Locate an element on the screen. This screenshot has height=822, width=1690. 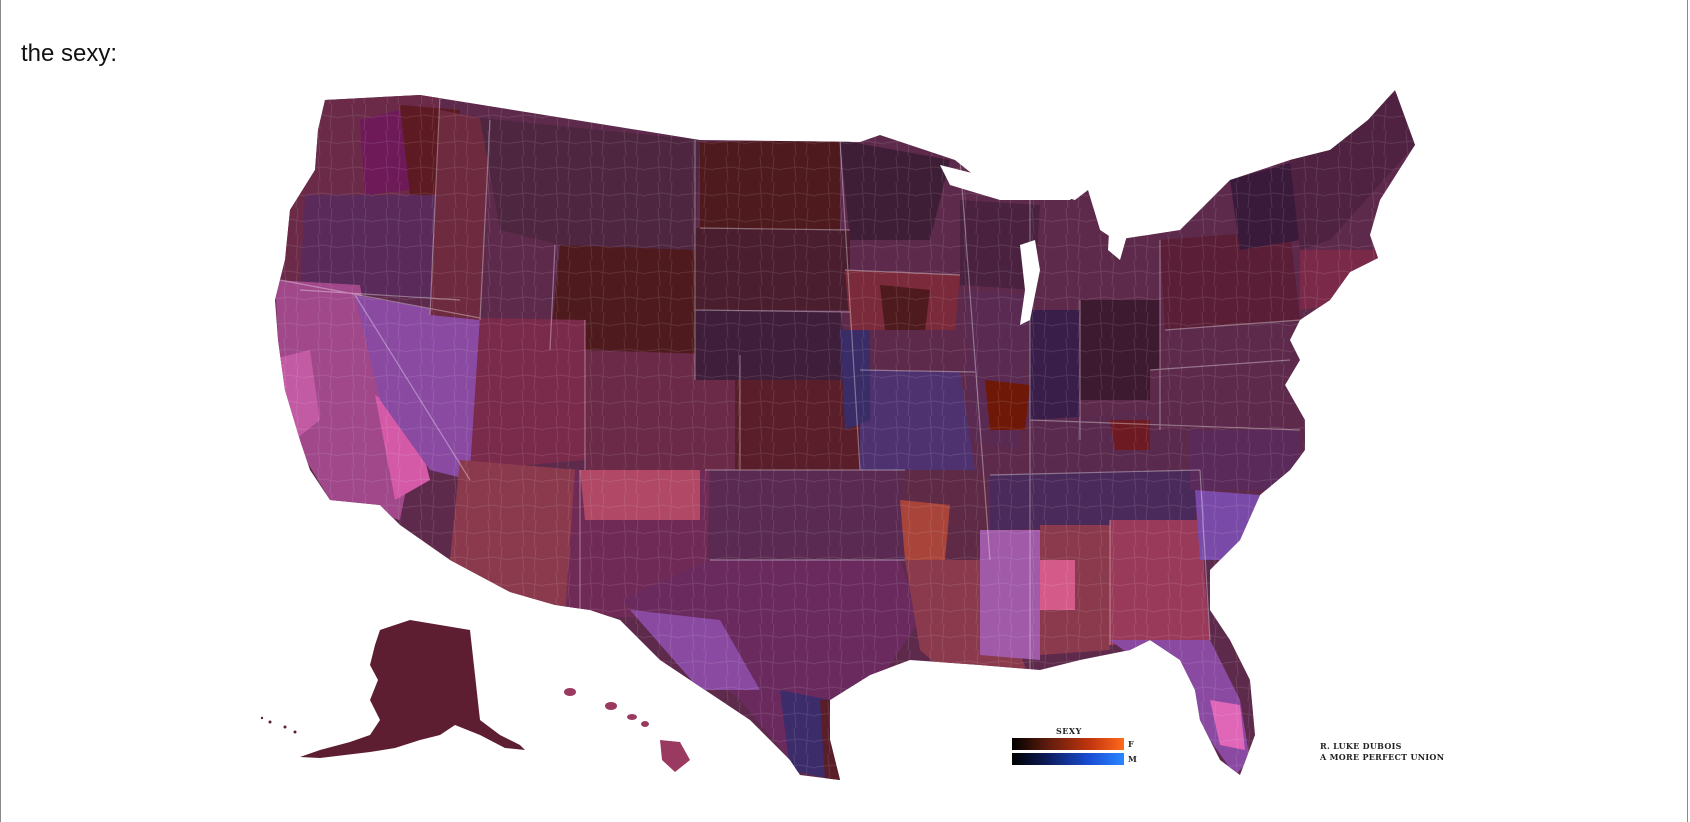
page-heading: the sexy: is located at coordinates (69, 53).